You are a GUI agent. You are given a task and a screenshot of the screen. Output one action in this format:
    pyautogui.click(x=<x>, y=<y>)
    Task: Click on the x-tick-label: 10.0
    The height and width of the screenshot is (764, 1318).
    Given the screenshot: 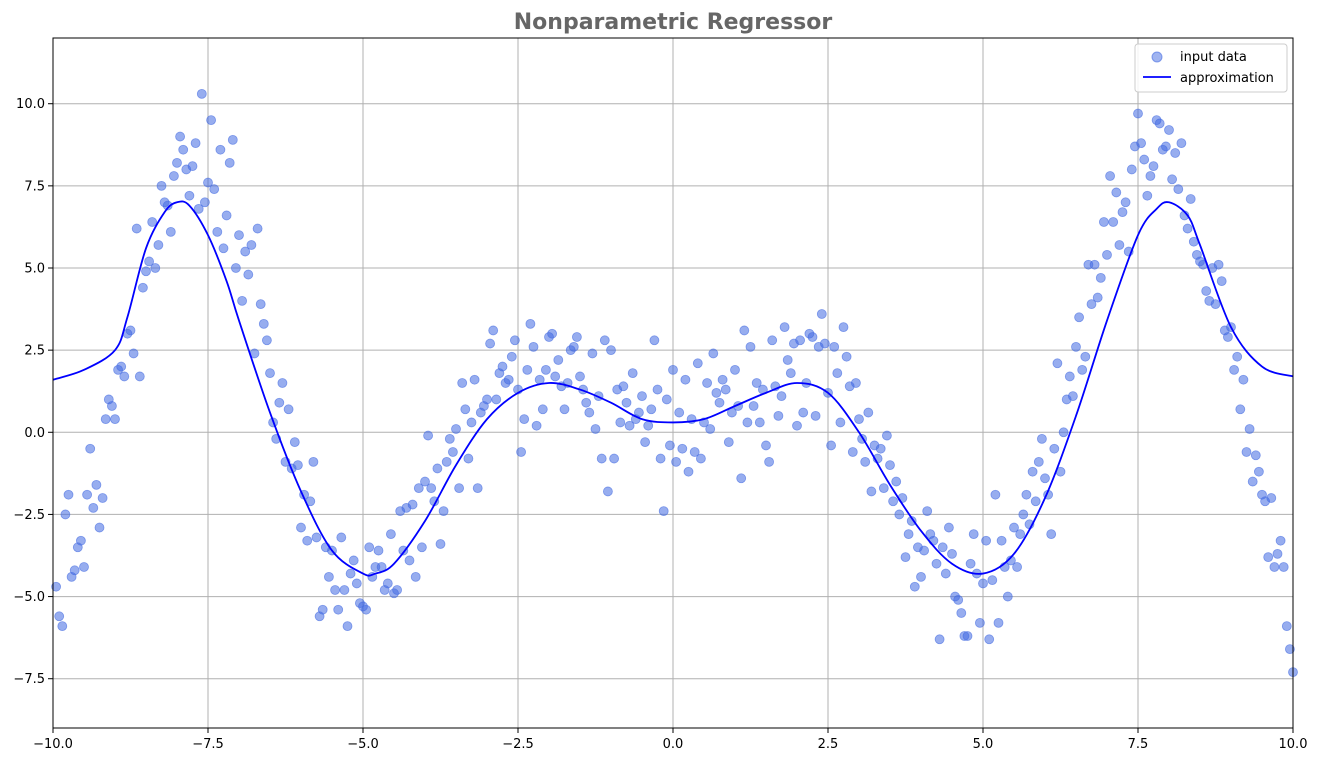 What is the action you would take?
    pyautogui.click(x=1293, y=744)
    